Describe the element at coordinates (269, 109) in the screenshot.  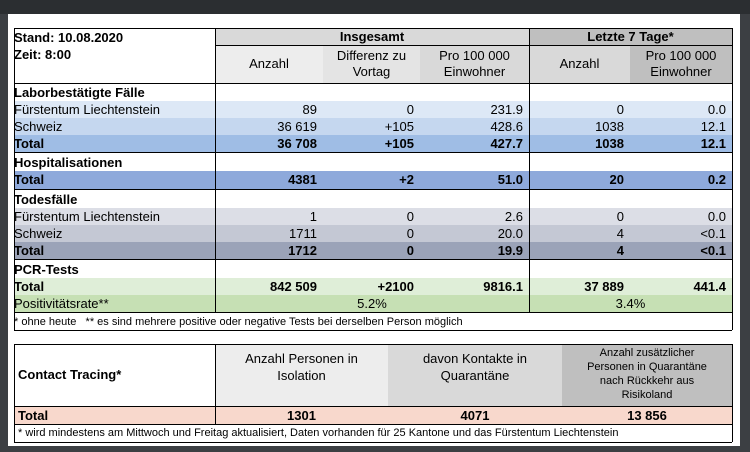
I see `cell-anzahl: 89` at that location.